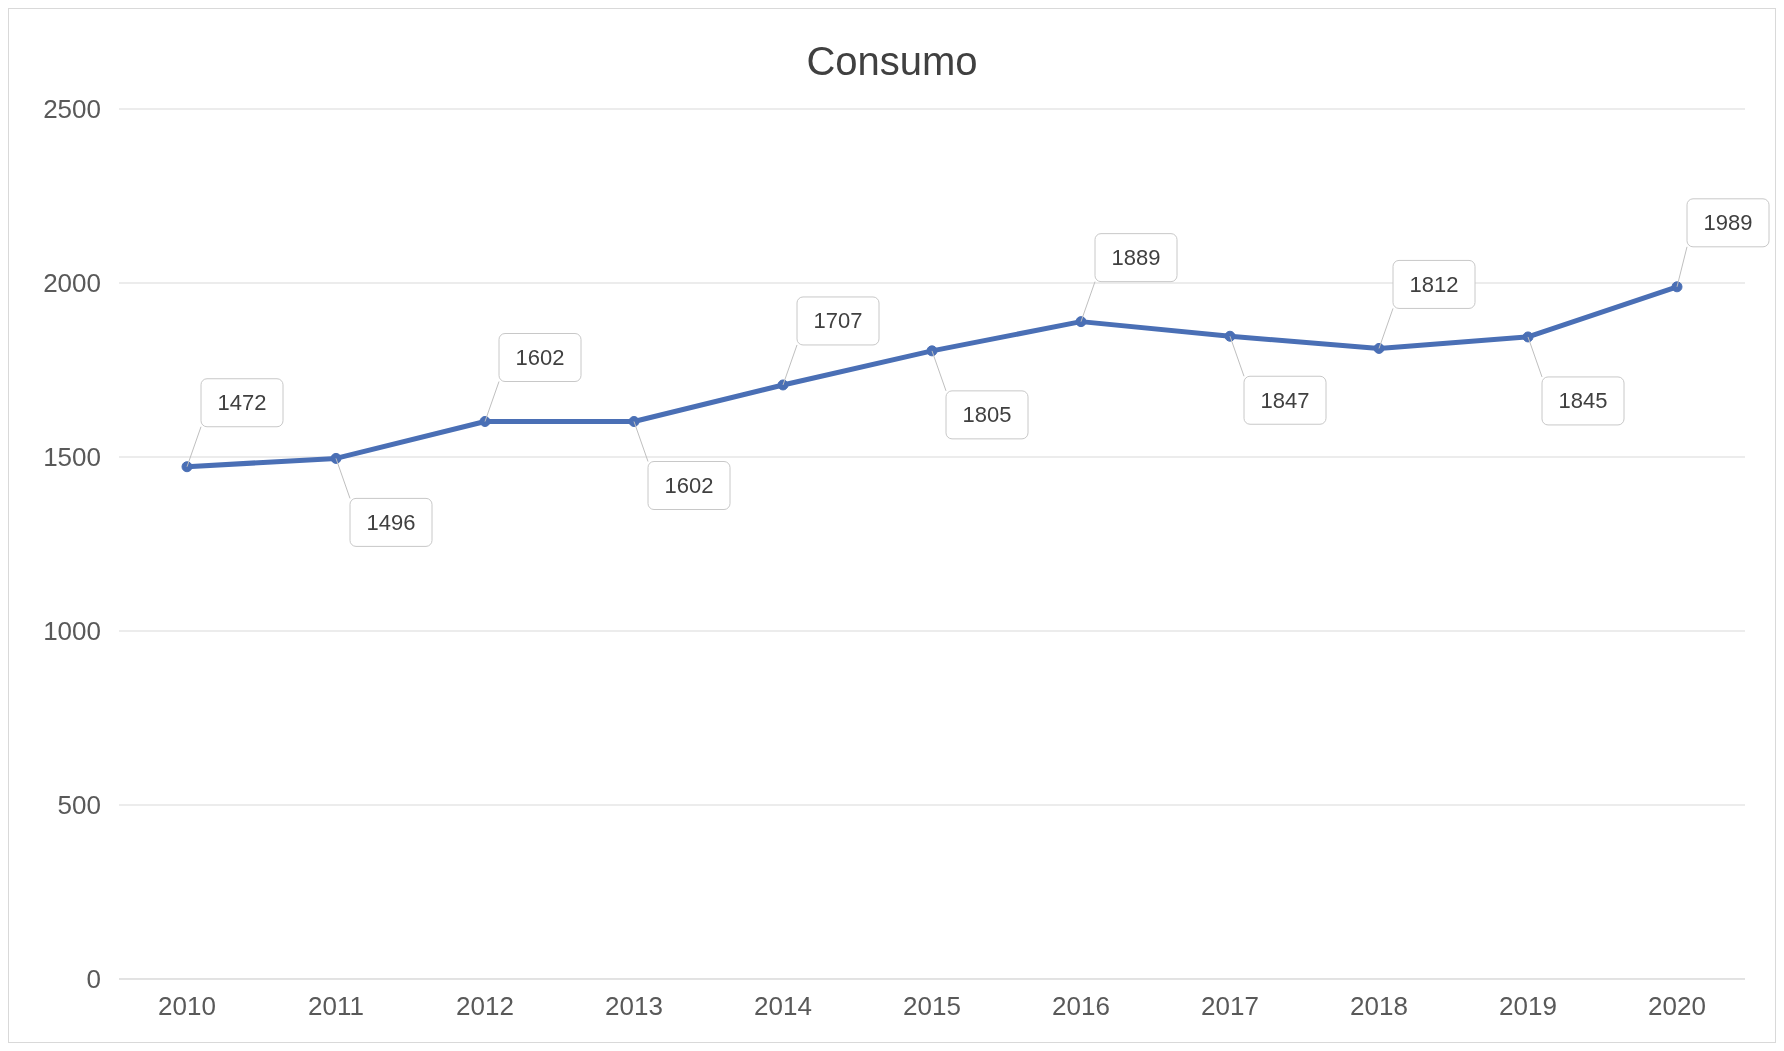  What do you see at coordinates (1528, 1006) in the screenshot?
I see `x-tick-label: 2019` at bounding box center [1528, 1006].